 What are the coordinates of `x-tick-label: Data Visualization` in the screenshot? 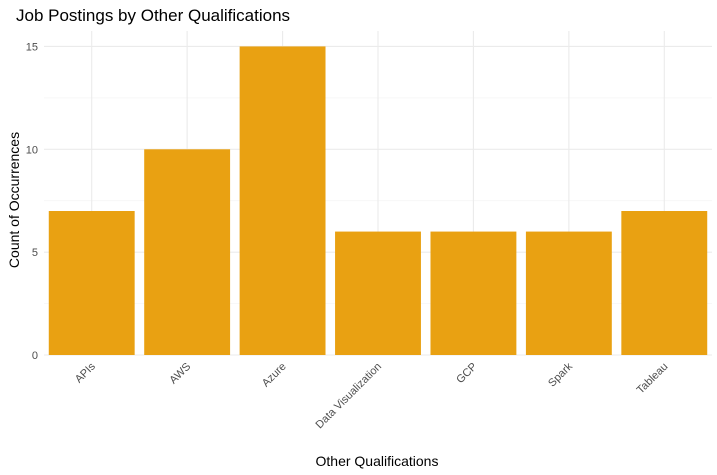 It's located at (349, 396).